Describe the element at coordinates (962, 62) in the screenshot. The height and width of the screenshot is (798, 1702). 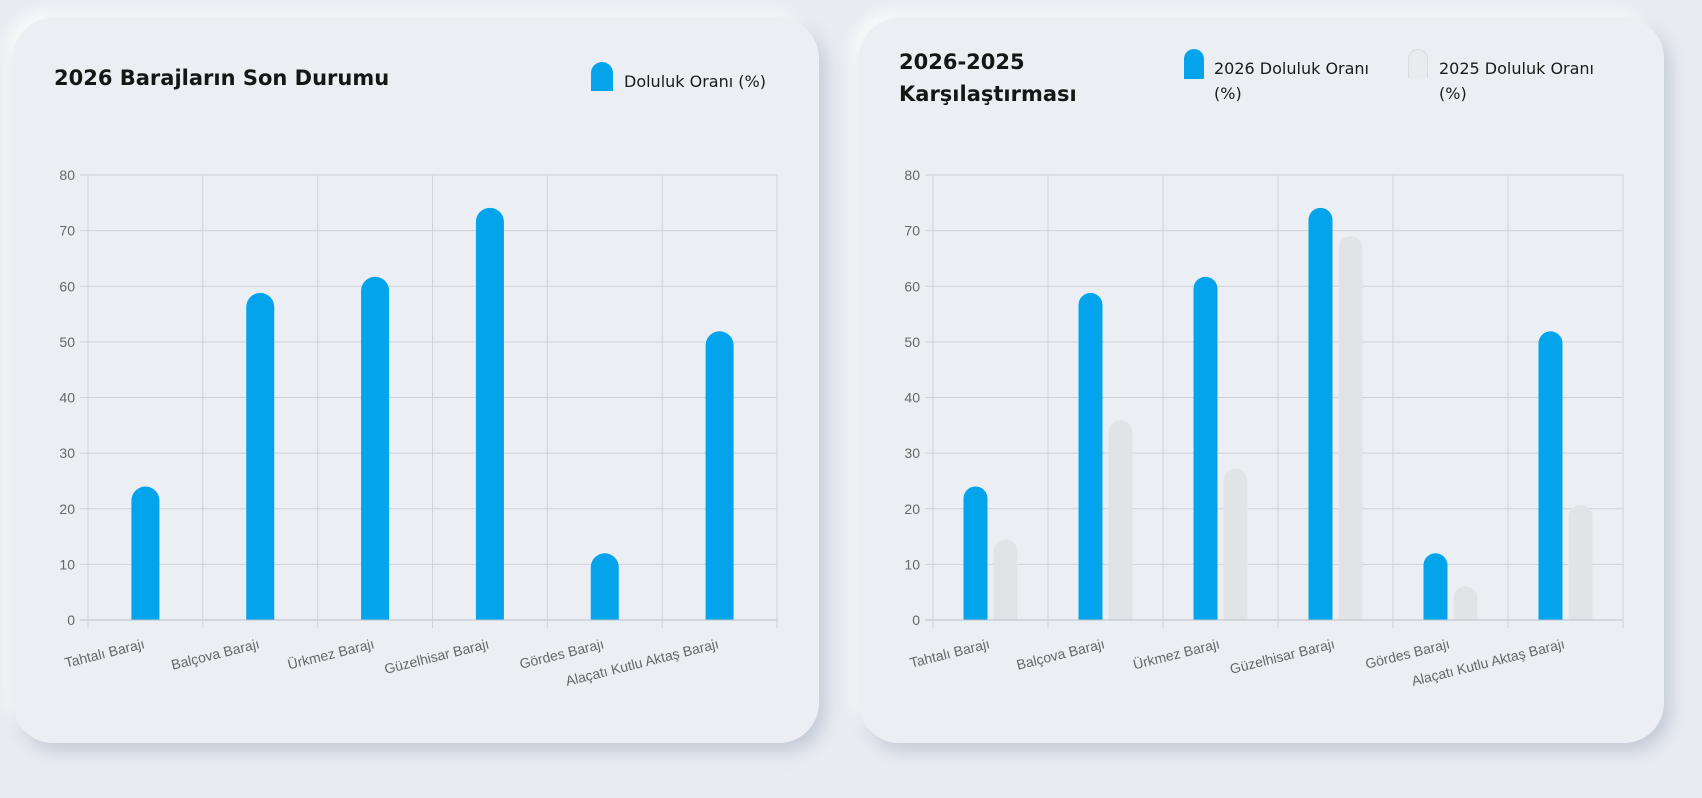
I see `chart-title-line-1: 2026-2025` at that location.